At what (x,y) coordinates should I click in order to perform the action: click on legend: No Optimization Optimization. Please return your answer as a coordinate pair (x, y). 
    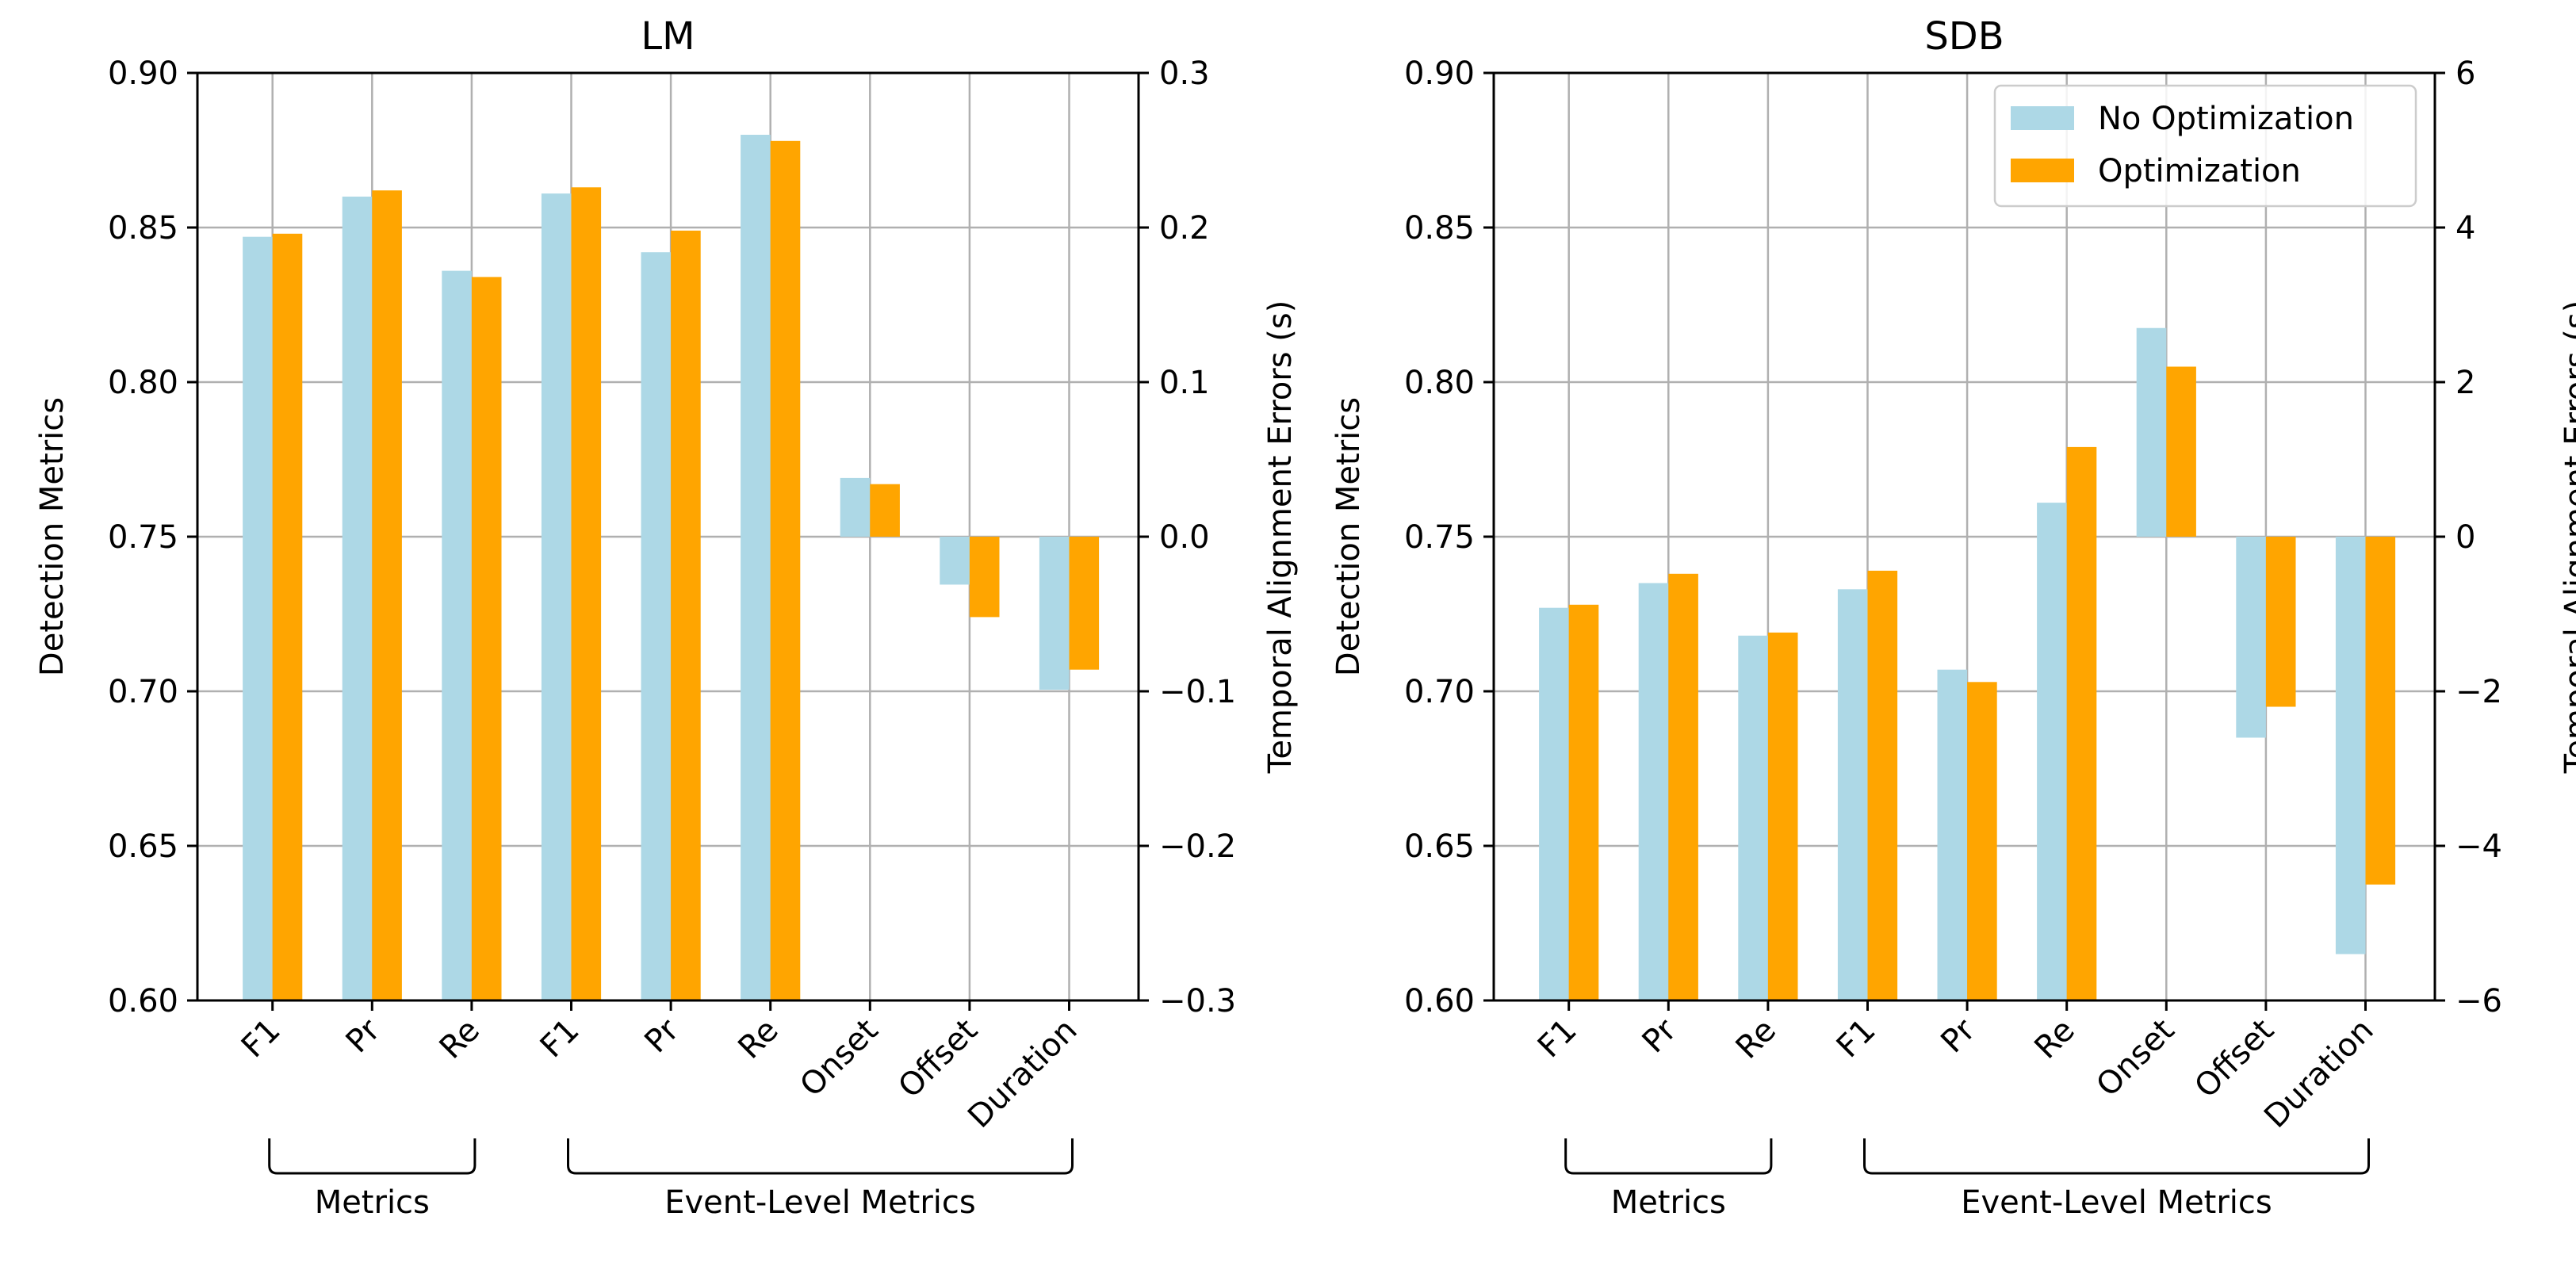
    Looking at the image, I should click on (2205, 146).